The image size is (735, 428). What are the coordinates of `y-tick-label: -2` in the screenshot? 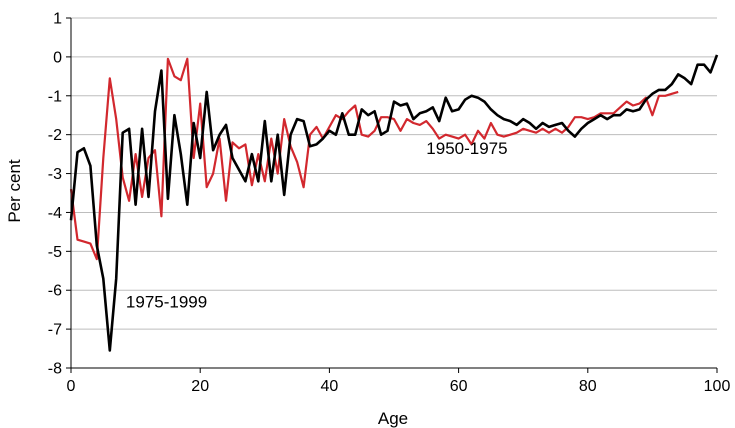 It's located at (55, 135).